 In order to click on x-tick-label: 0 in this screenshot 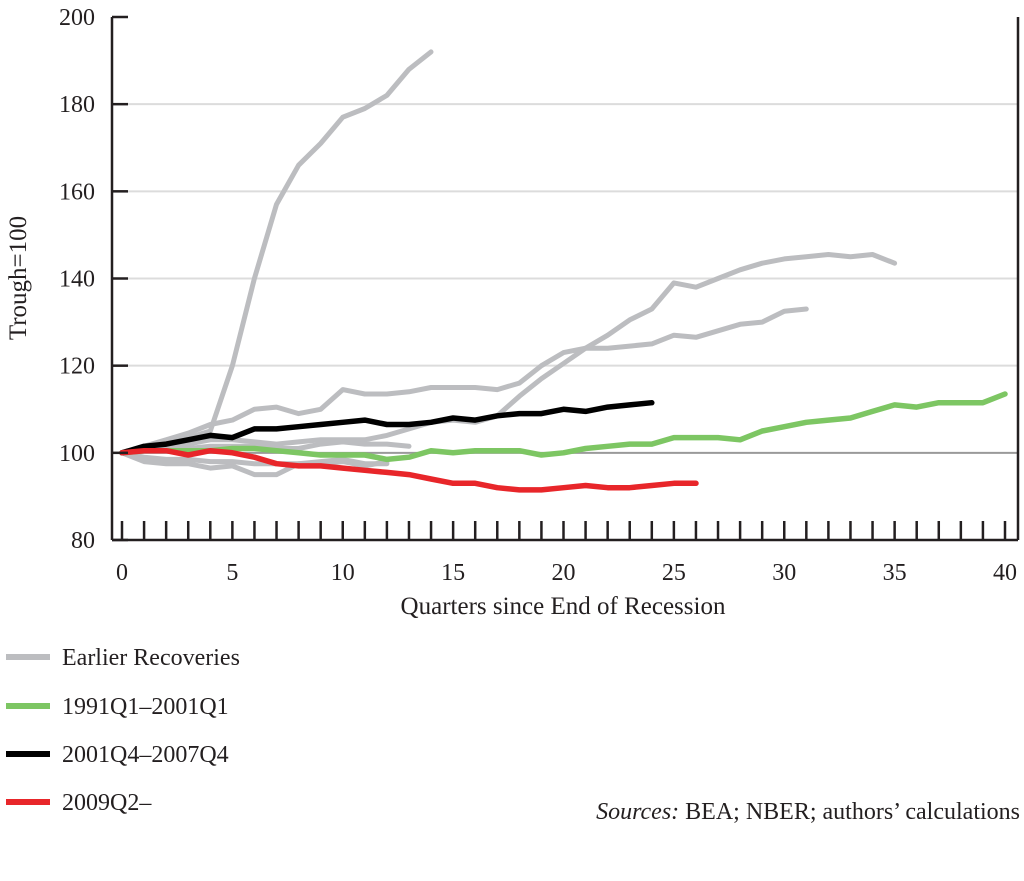, I will do `click(122, 573)`.